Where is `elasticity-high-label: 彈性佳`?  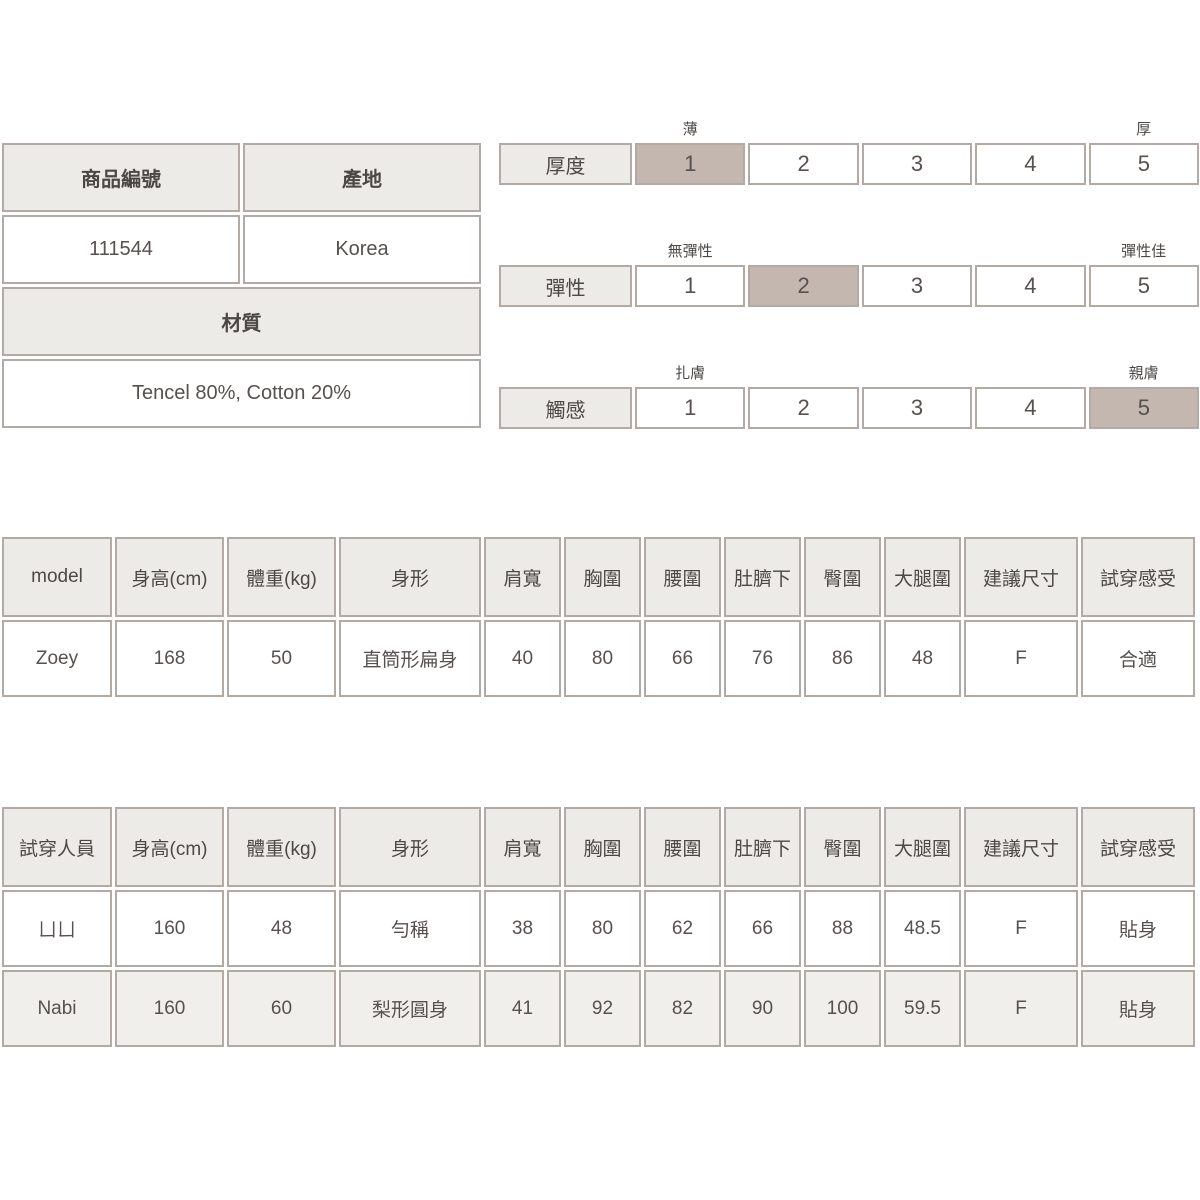
elasticity-high-label: 彈性佳 is located at coordinates (1144, 251).